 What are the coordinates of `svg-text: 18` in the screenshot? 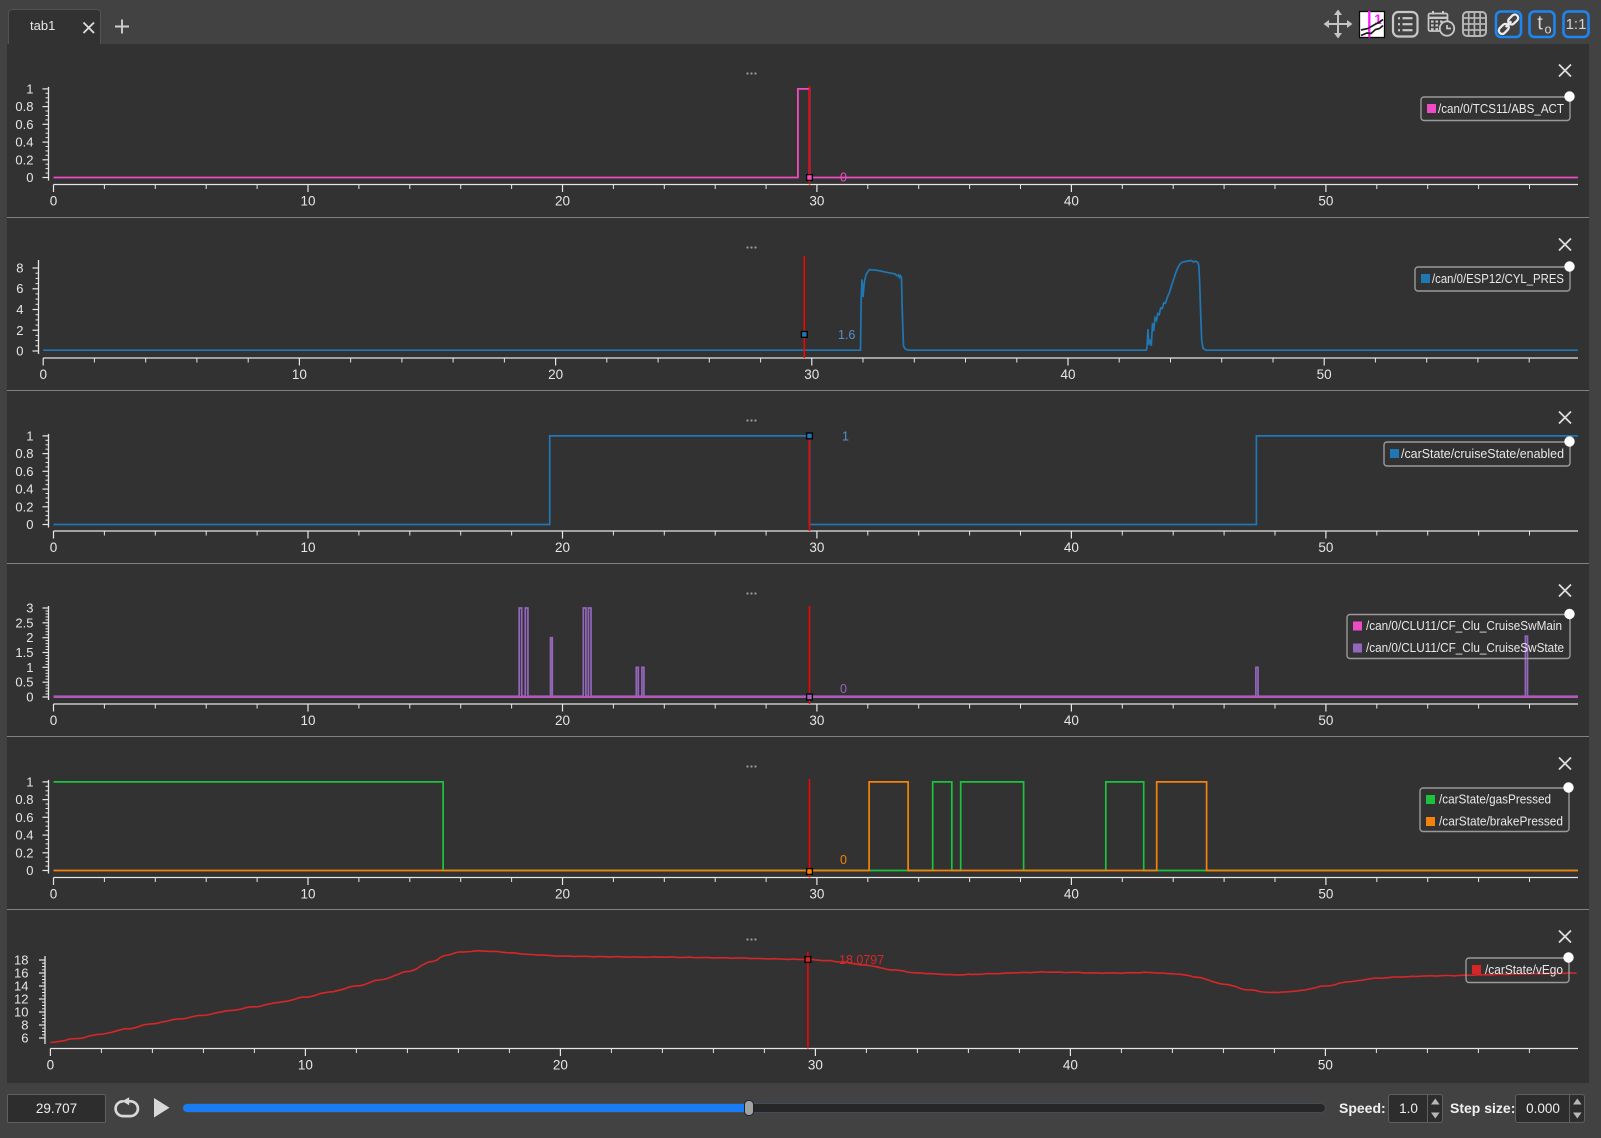 It's located at (21, 960).